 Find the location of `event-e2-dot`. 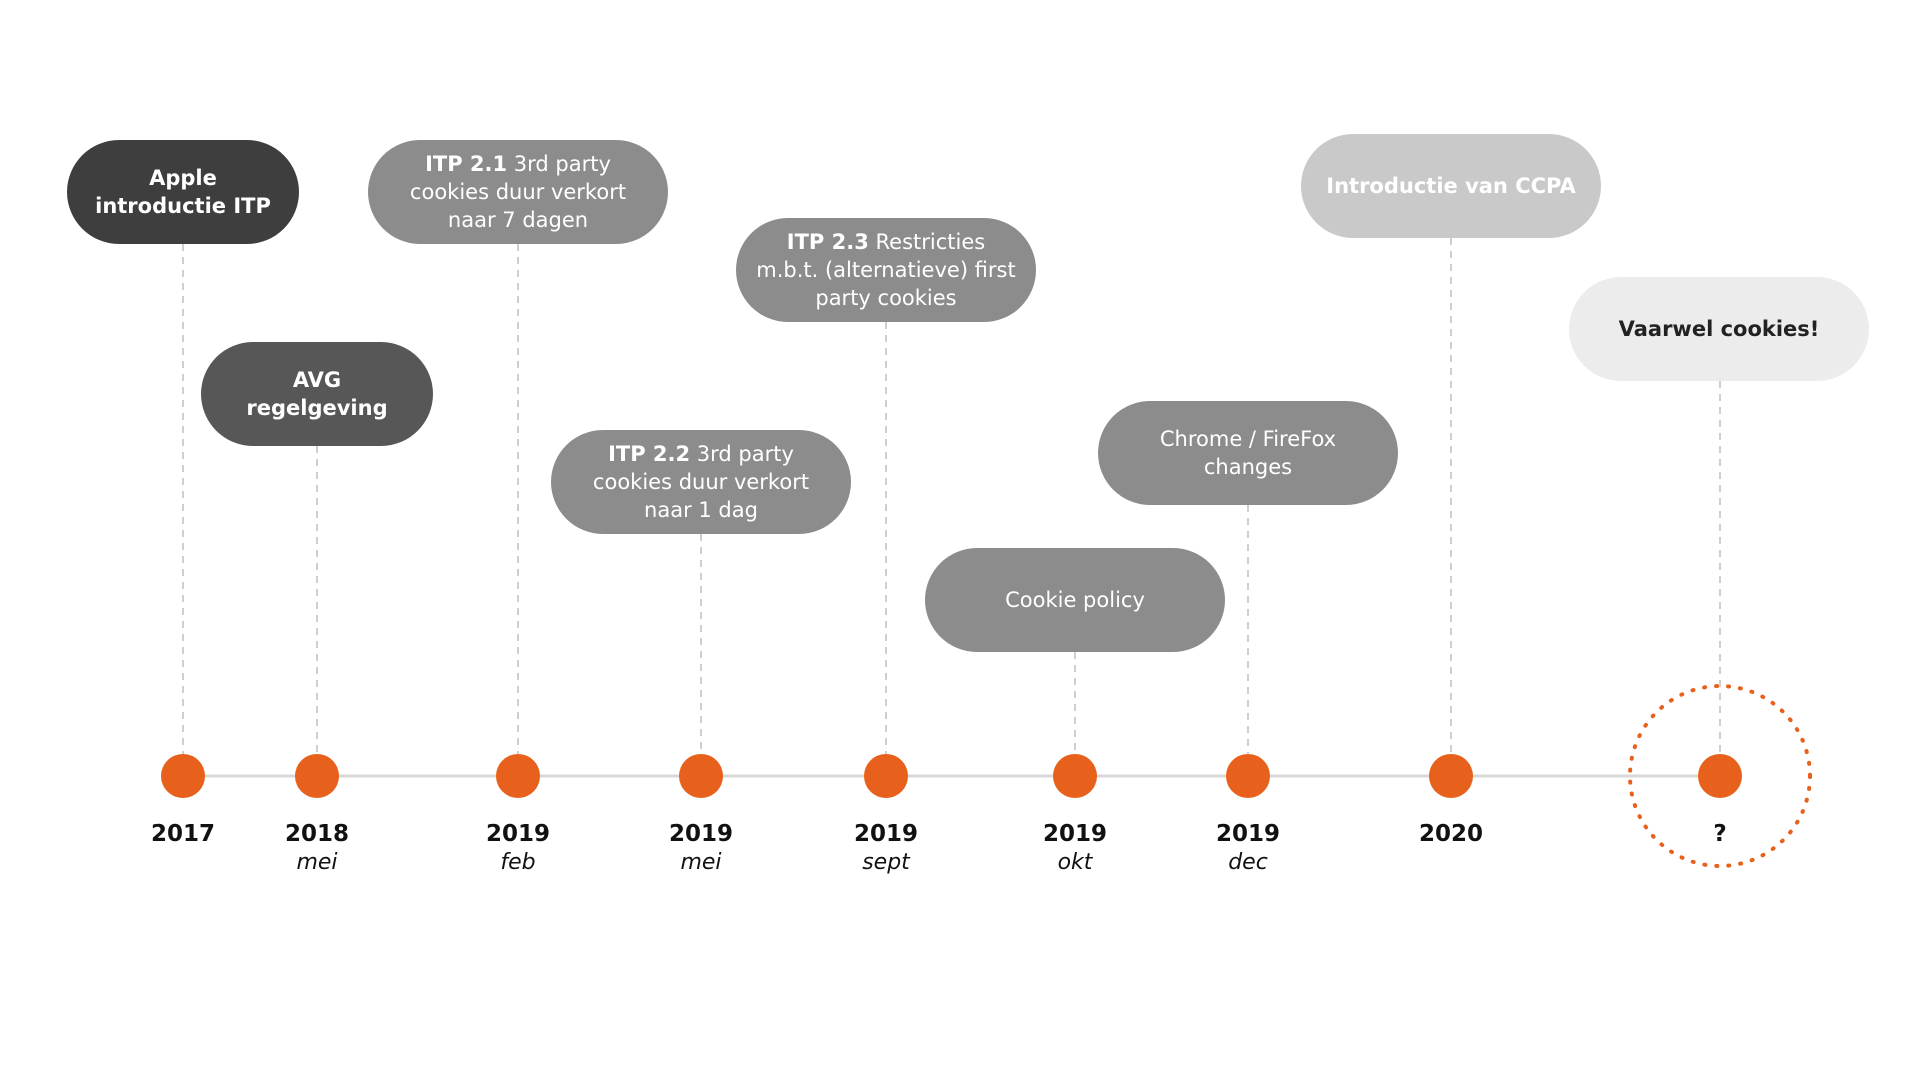

event-e2-dot is located at coordinates (317, 776).